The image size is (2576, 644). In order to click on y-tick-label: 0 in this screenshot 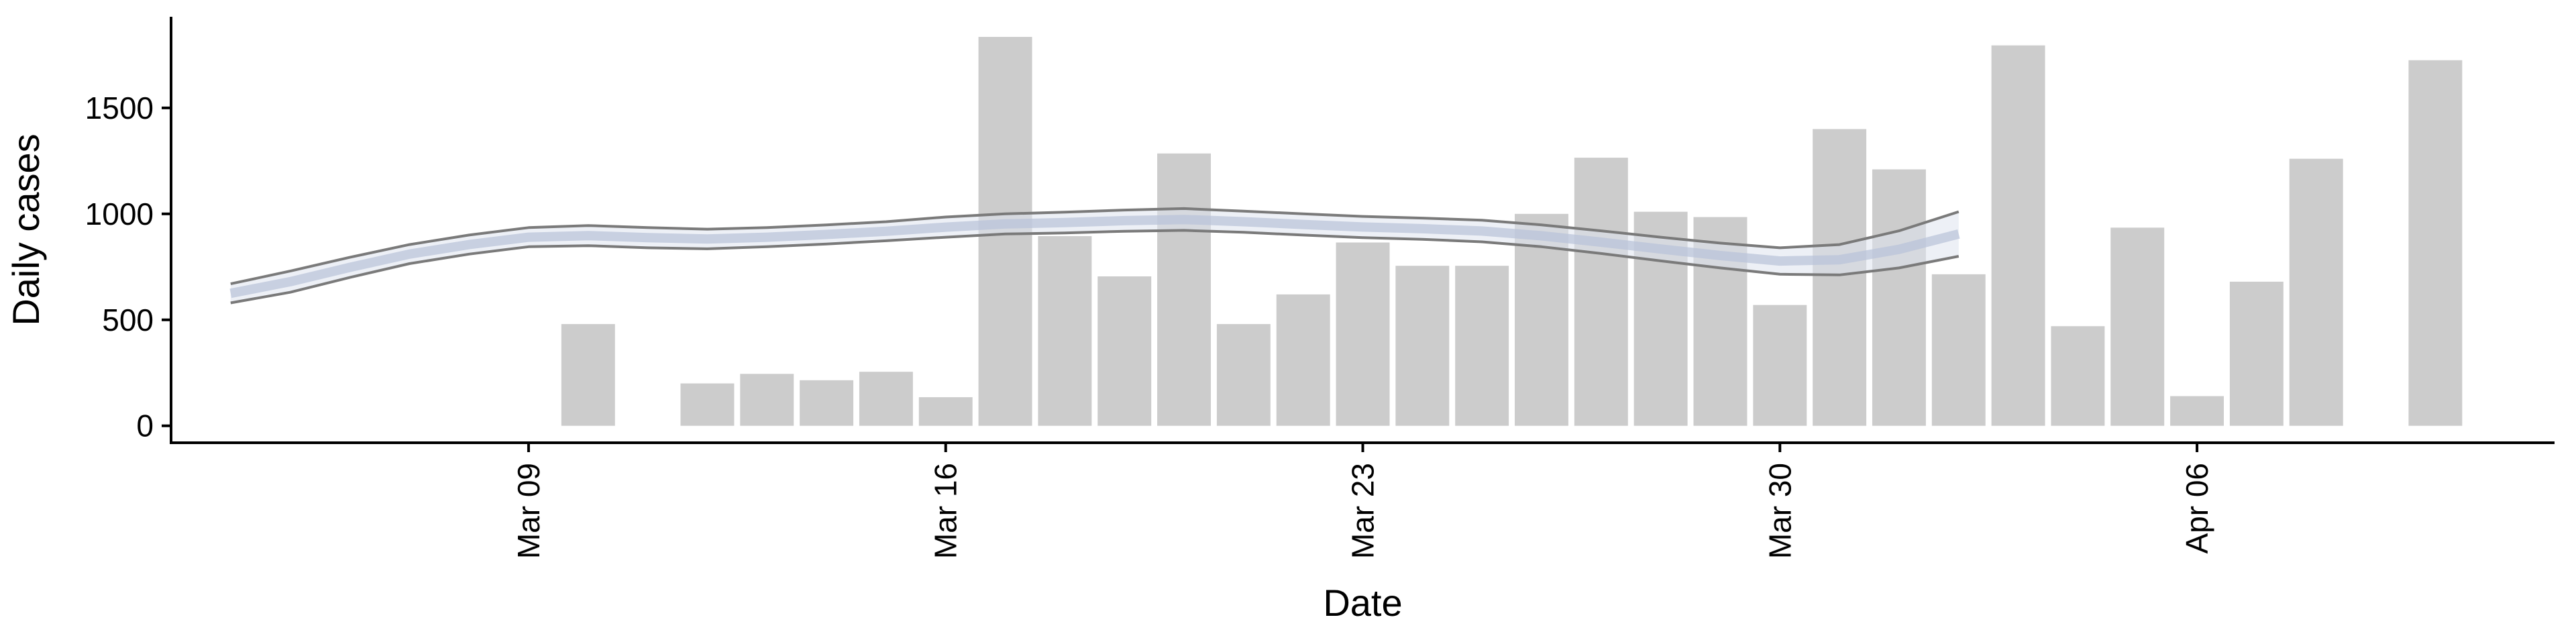, I will do `click(145, 426)`.